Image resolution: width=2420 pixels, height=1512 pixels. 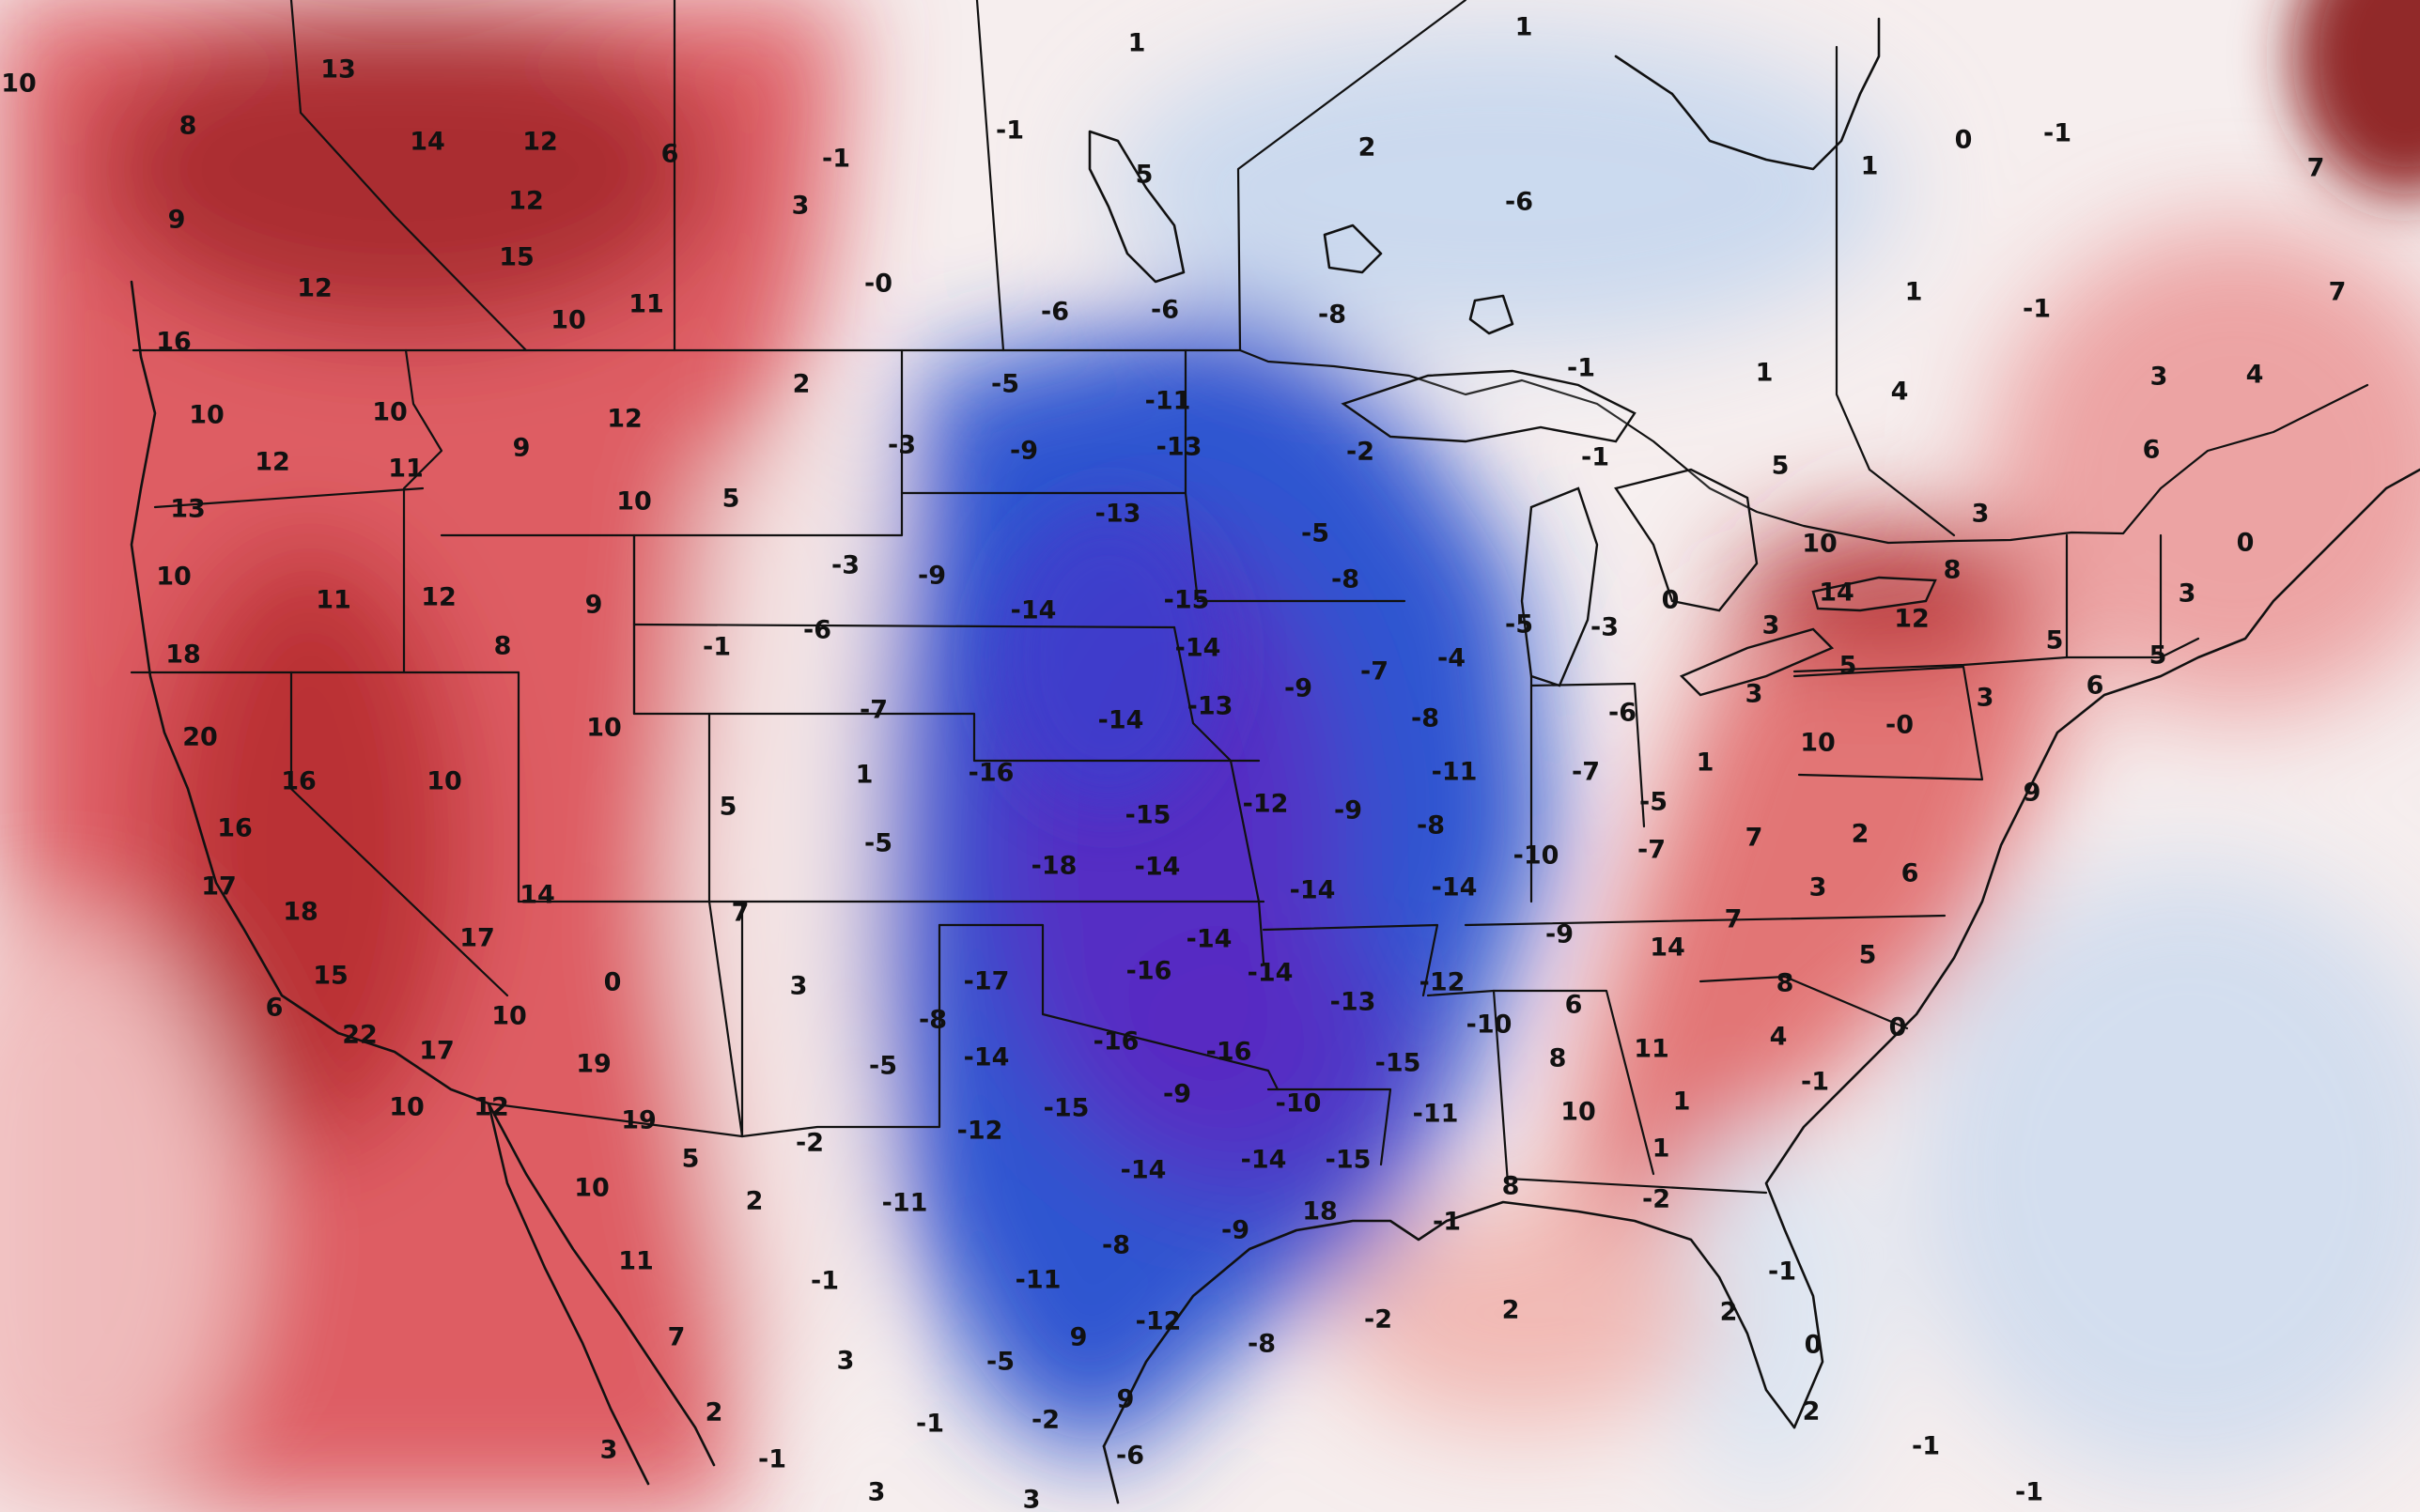 I want to click on state-line-new-england, so click(x=2132, y=596).